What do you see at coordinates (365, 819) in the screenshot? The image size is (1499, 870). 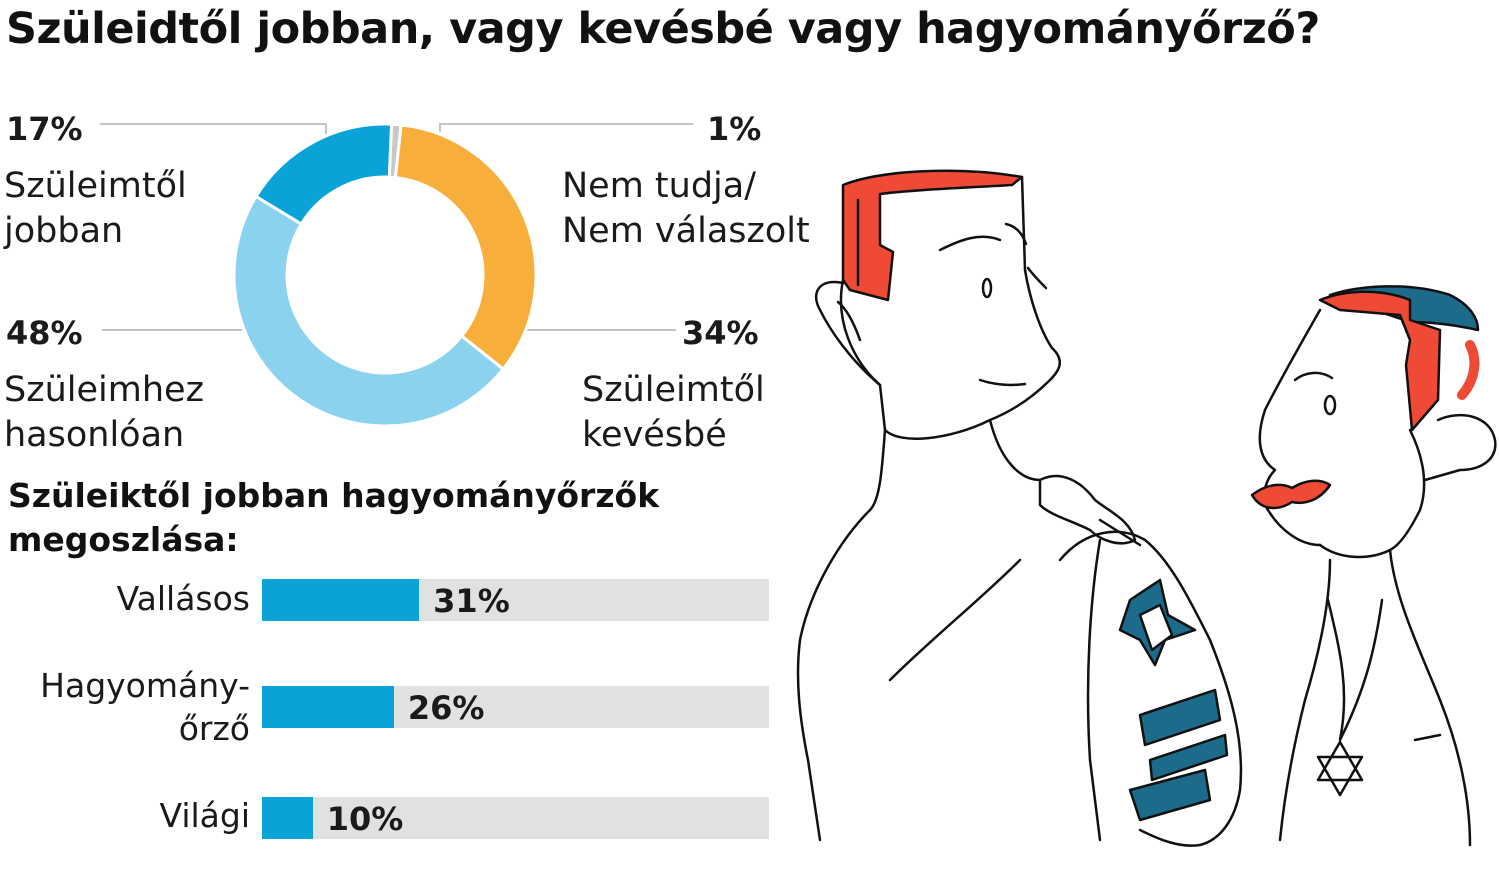 I see `bar-value-vilagi: 10%` at bounding box center [365, 819].